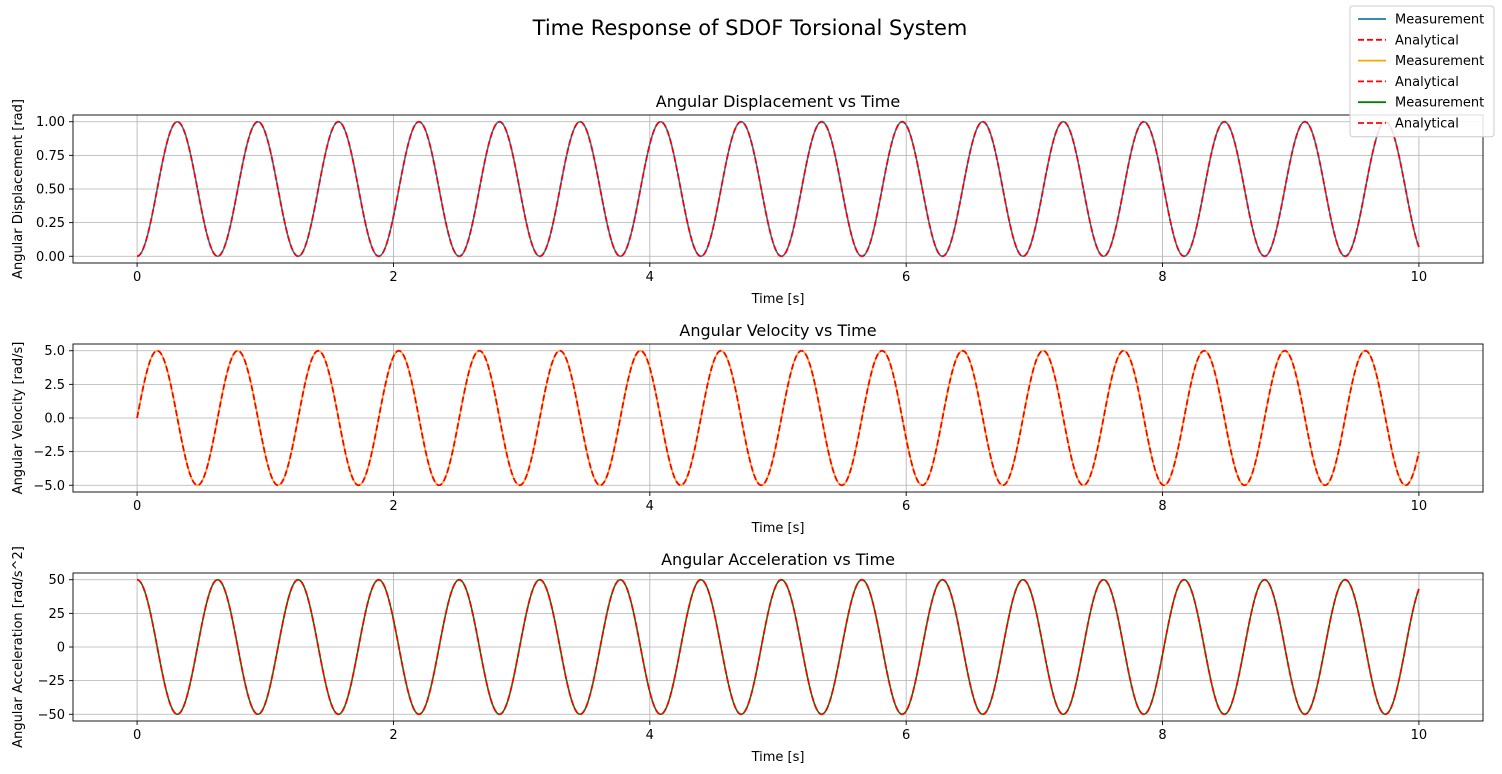 Image resolution: width=1502 pixels, height=774 pixels. I want to click on panel-title: Angular Displacement vs Time, so click(778, 101).